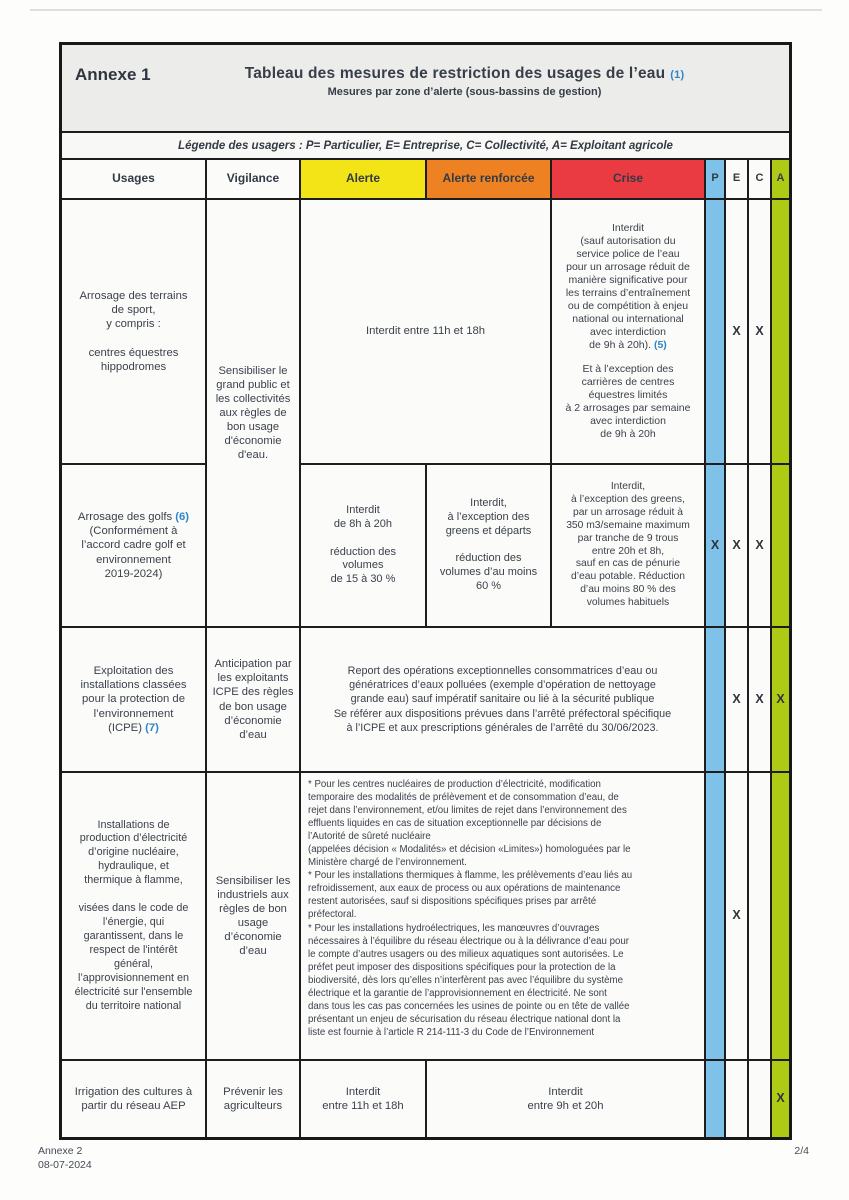 This screenshot has height=1200, width=849. Describe the element at coordinates (760, 917) in the screenshot. I see `mark-cell-electricite-c` at that location.